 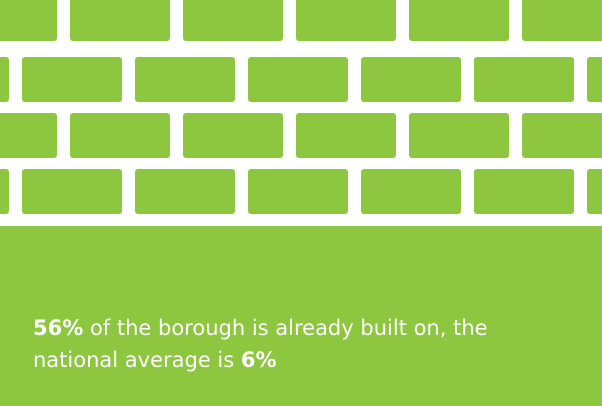 What do you see at coordinates (258, 360) in the screenshot?
I see `end-figure: 6%` at bounding box center [258, 360].